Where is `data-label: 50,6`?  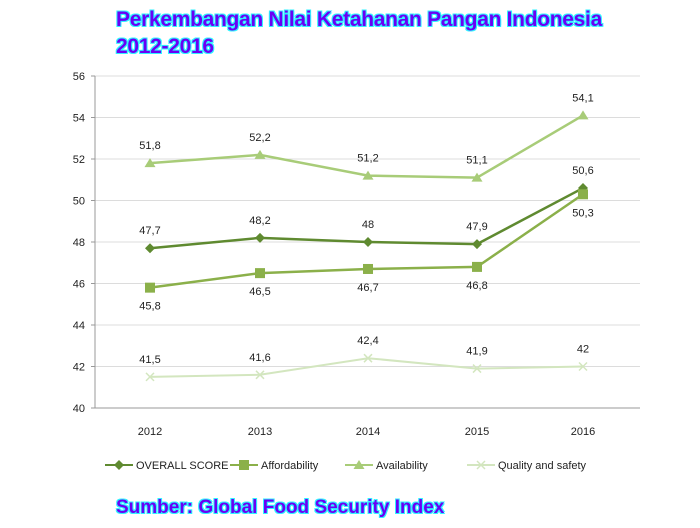
data-label: 50,6 is located at coordinates (582, 171).